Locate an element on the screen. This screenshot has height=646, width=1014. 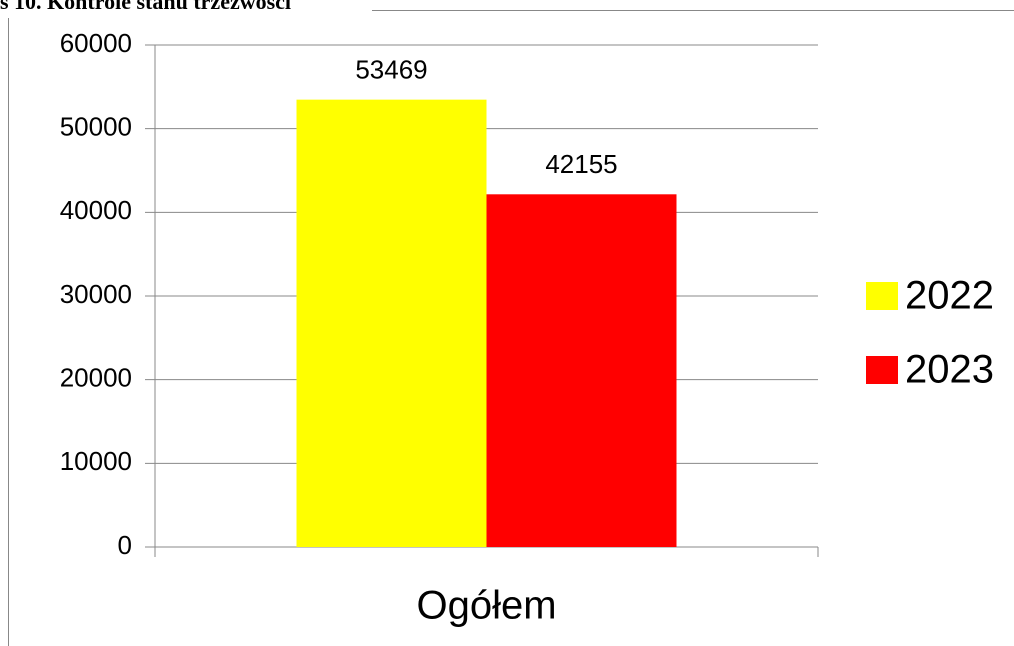
y-tick-label: 40000 is located at coordinates (96, 210).